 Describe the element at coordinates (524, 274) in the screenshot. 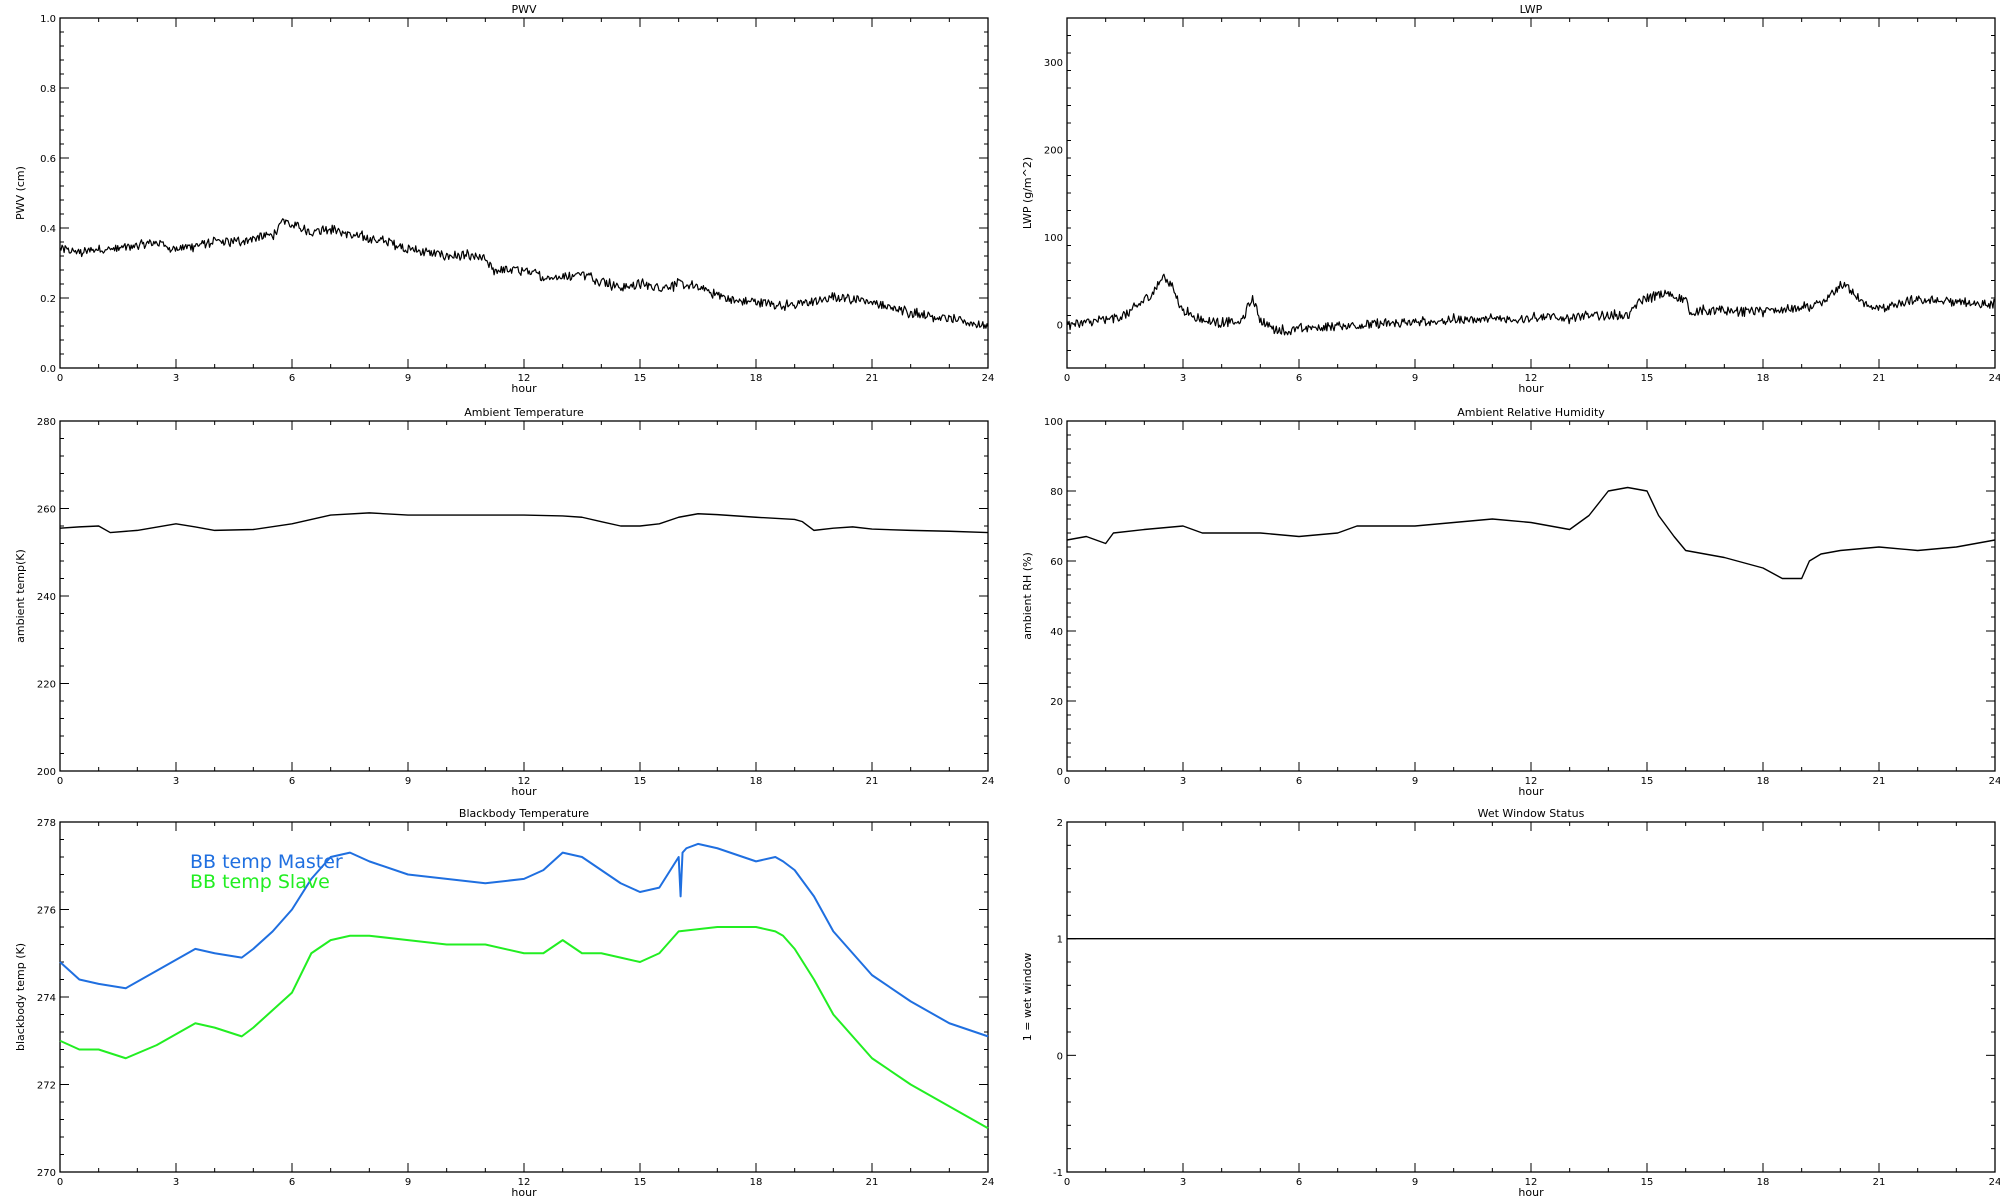

I see `series-line-pwv` at that location.